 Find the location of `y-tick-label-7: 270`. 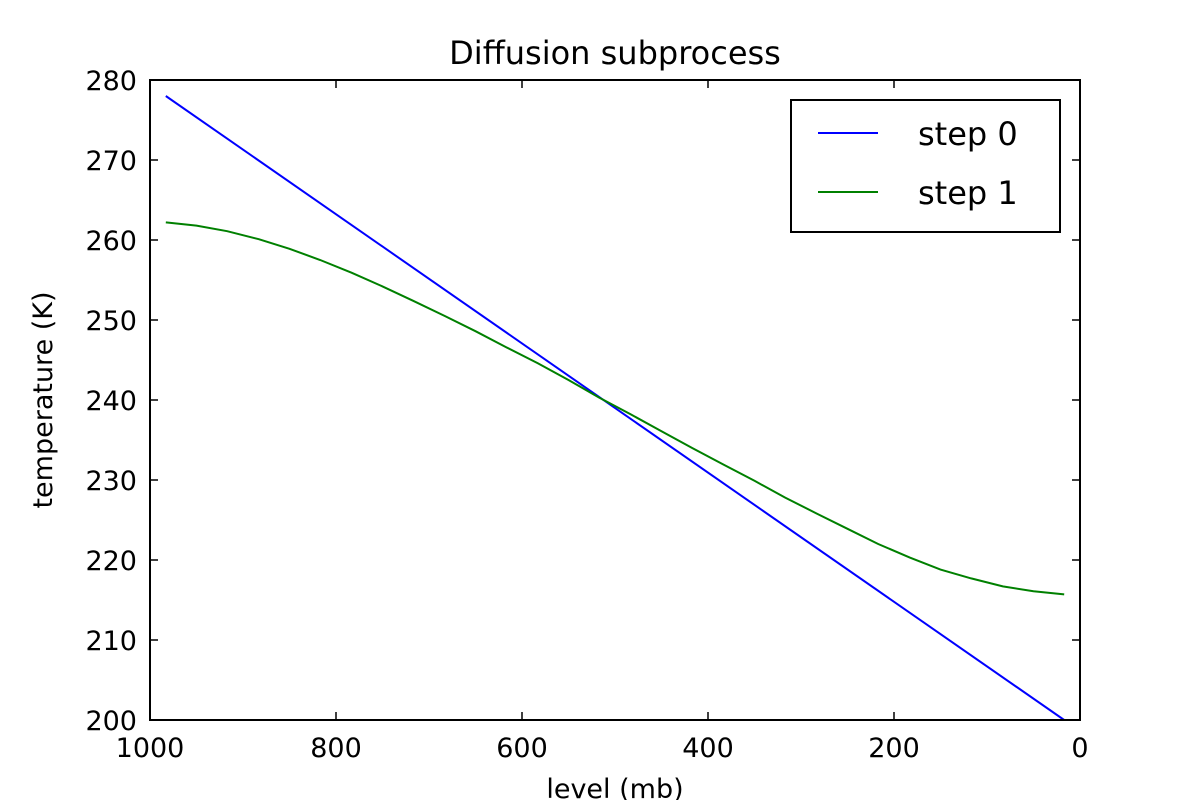

y-tick-label-7: 270 is located at coordinates (111, 161).